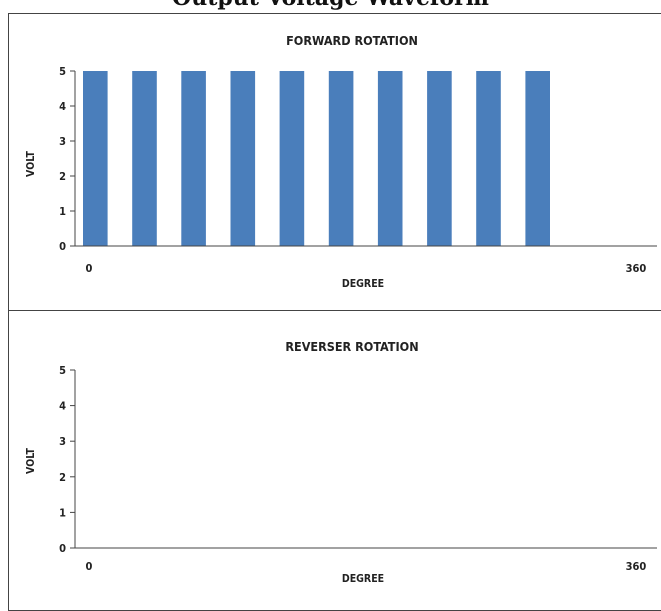 This screenshot has width=661, height=611. What do you see at coordinates (352, 40) in the screenshot?
I see `chart-title: FORWARD ROTATION` at bounding box center [352, 40].